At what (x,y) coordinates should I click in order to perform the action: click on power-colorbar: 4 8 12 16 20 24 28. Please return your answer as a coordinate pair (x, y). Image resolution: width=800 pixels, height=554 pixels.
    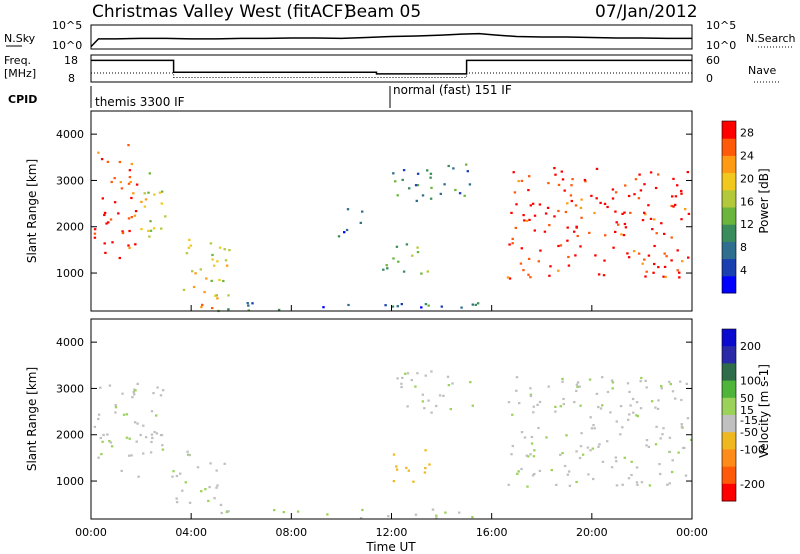
    Looking at the image, I should click on (737, 207).